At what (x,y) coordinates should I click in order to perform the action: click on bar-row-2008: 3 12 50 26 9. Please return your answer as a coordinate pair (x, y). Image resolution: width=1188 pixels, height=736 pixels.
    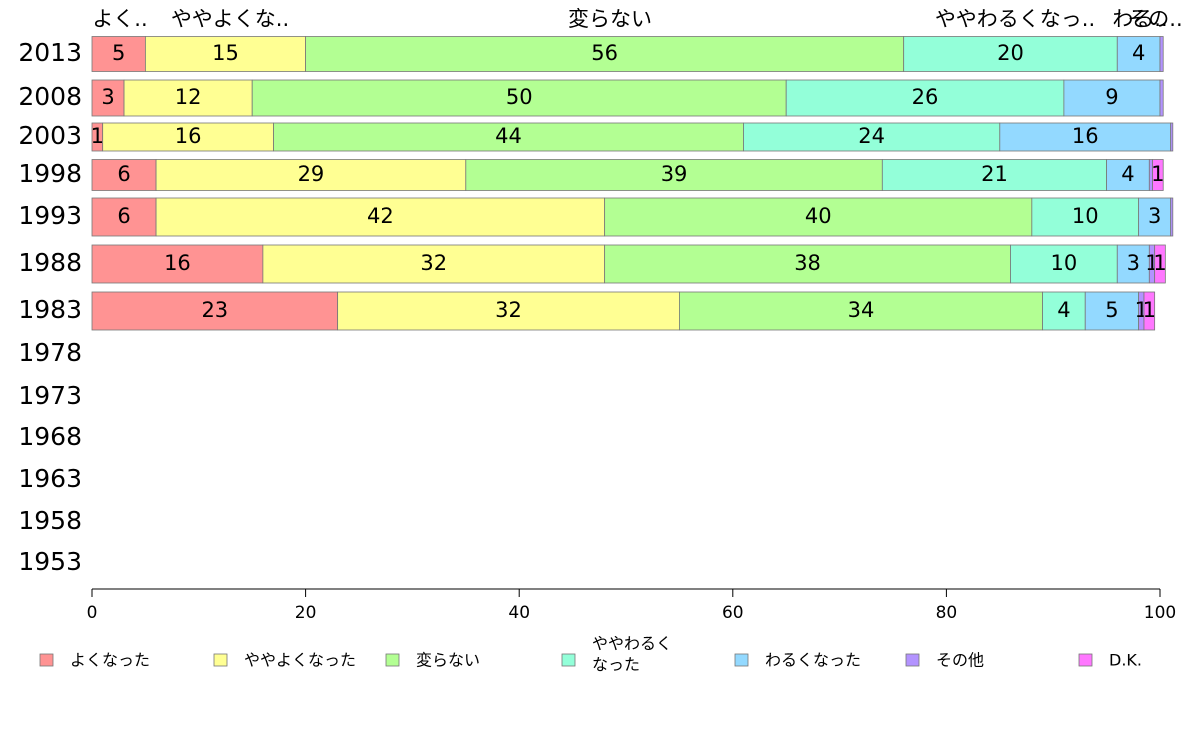
    Looking at the image, I should click on (627, 98).